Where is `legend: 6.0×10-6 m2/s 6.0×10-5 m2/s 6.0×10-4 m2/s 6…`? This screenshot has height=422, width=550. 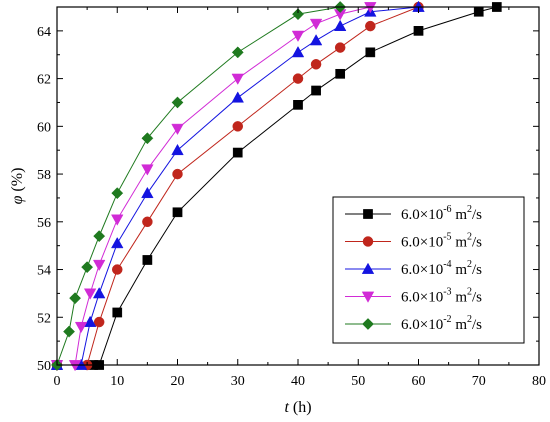 legend: 6.0×10-6 m2/s 6.0×10-5 m2/s 6.0×10-4 m2/s 6… is located at coordinates (428, 270).